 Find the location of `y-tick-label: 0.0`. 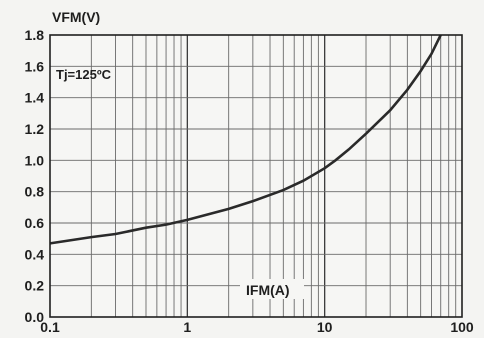

y-tick-label: 0.0 is located at coordinates (35, 317).